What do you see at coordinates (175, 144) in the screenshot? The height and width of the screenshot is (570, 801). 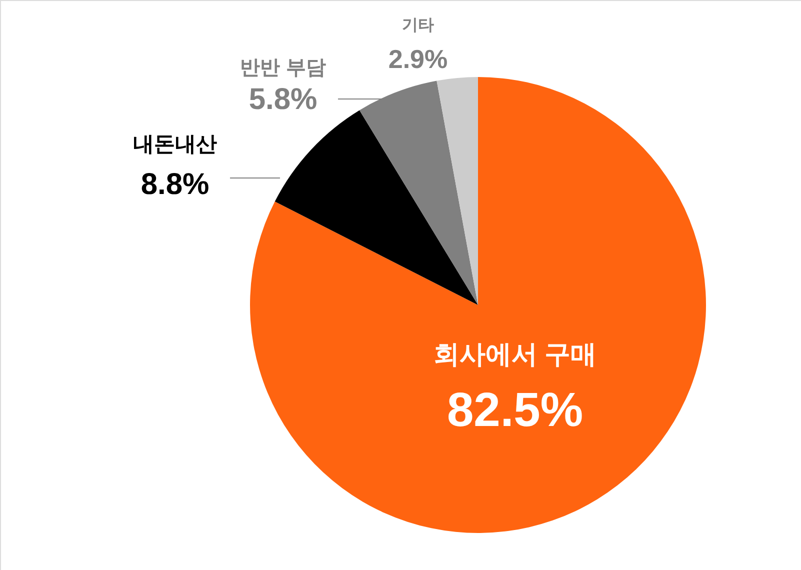 I see `slice-label: 내돈내산` at bounding box center [175, 144].